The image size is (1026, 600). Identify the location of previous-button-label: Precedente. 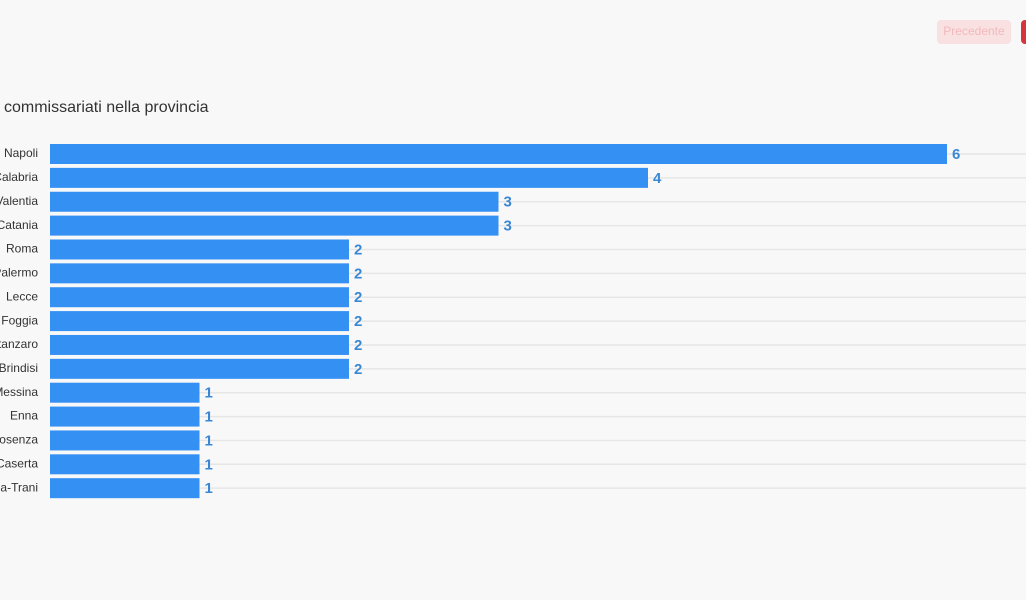
(974, 31).